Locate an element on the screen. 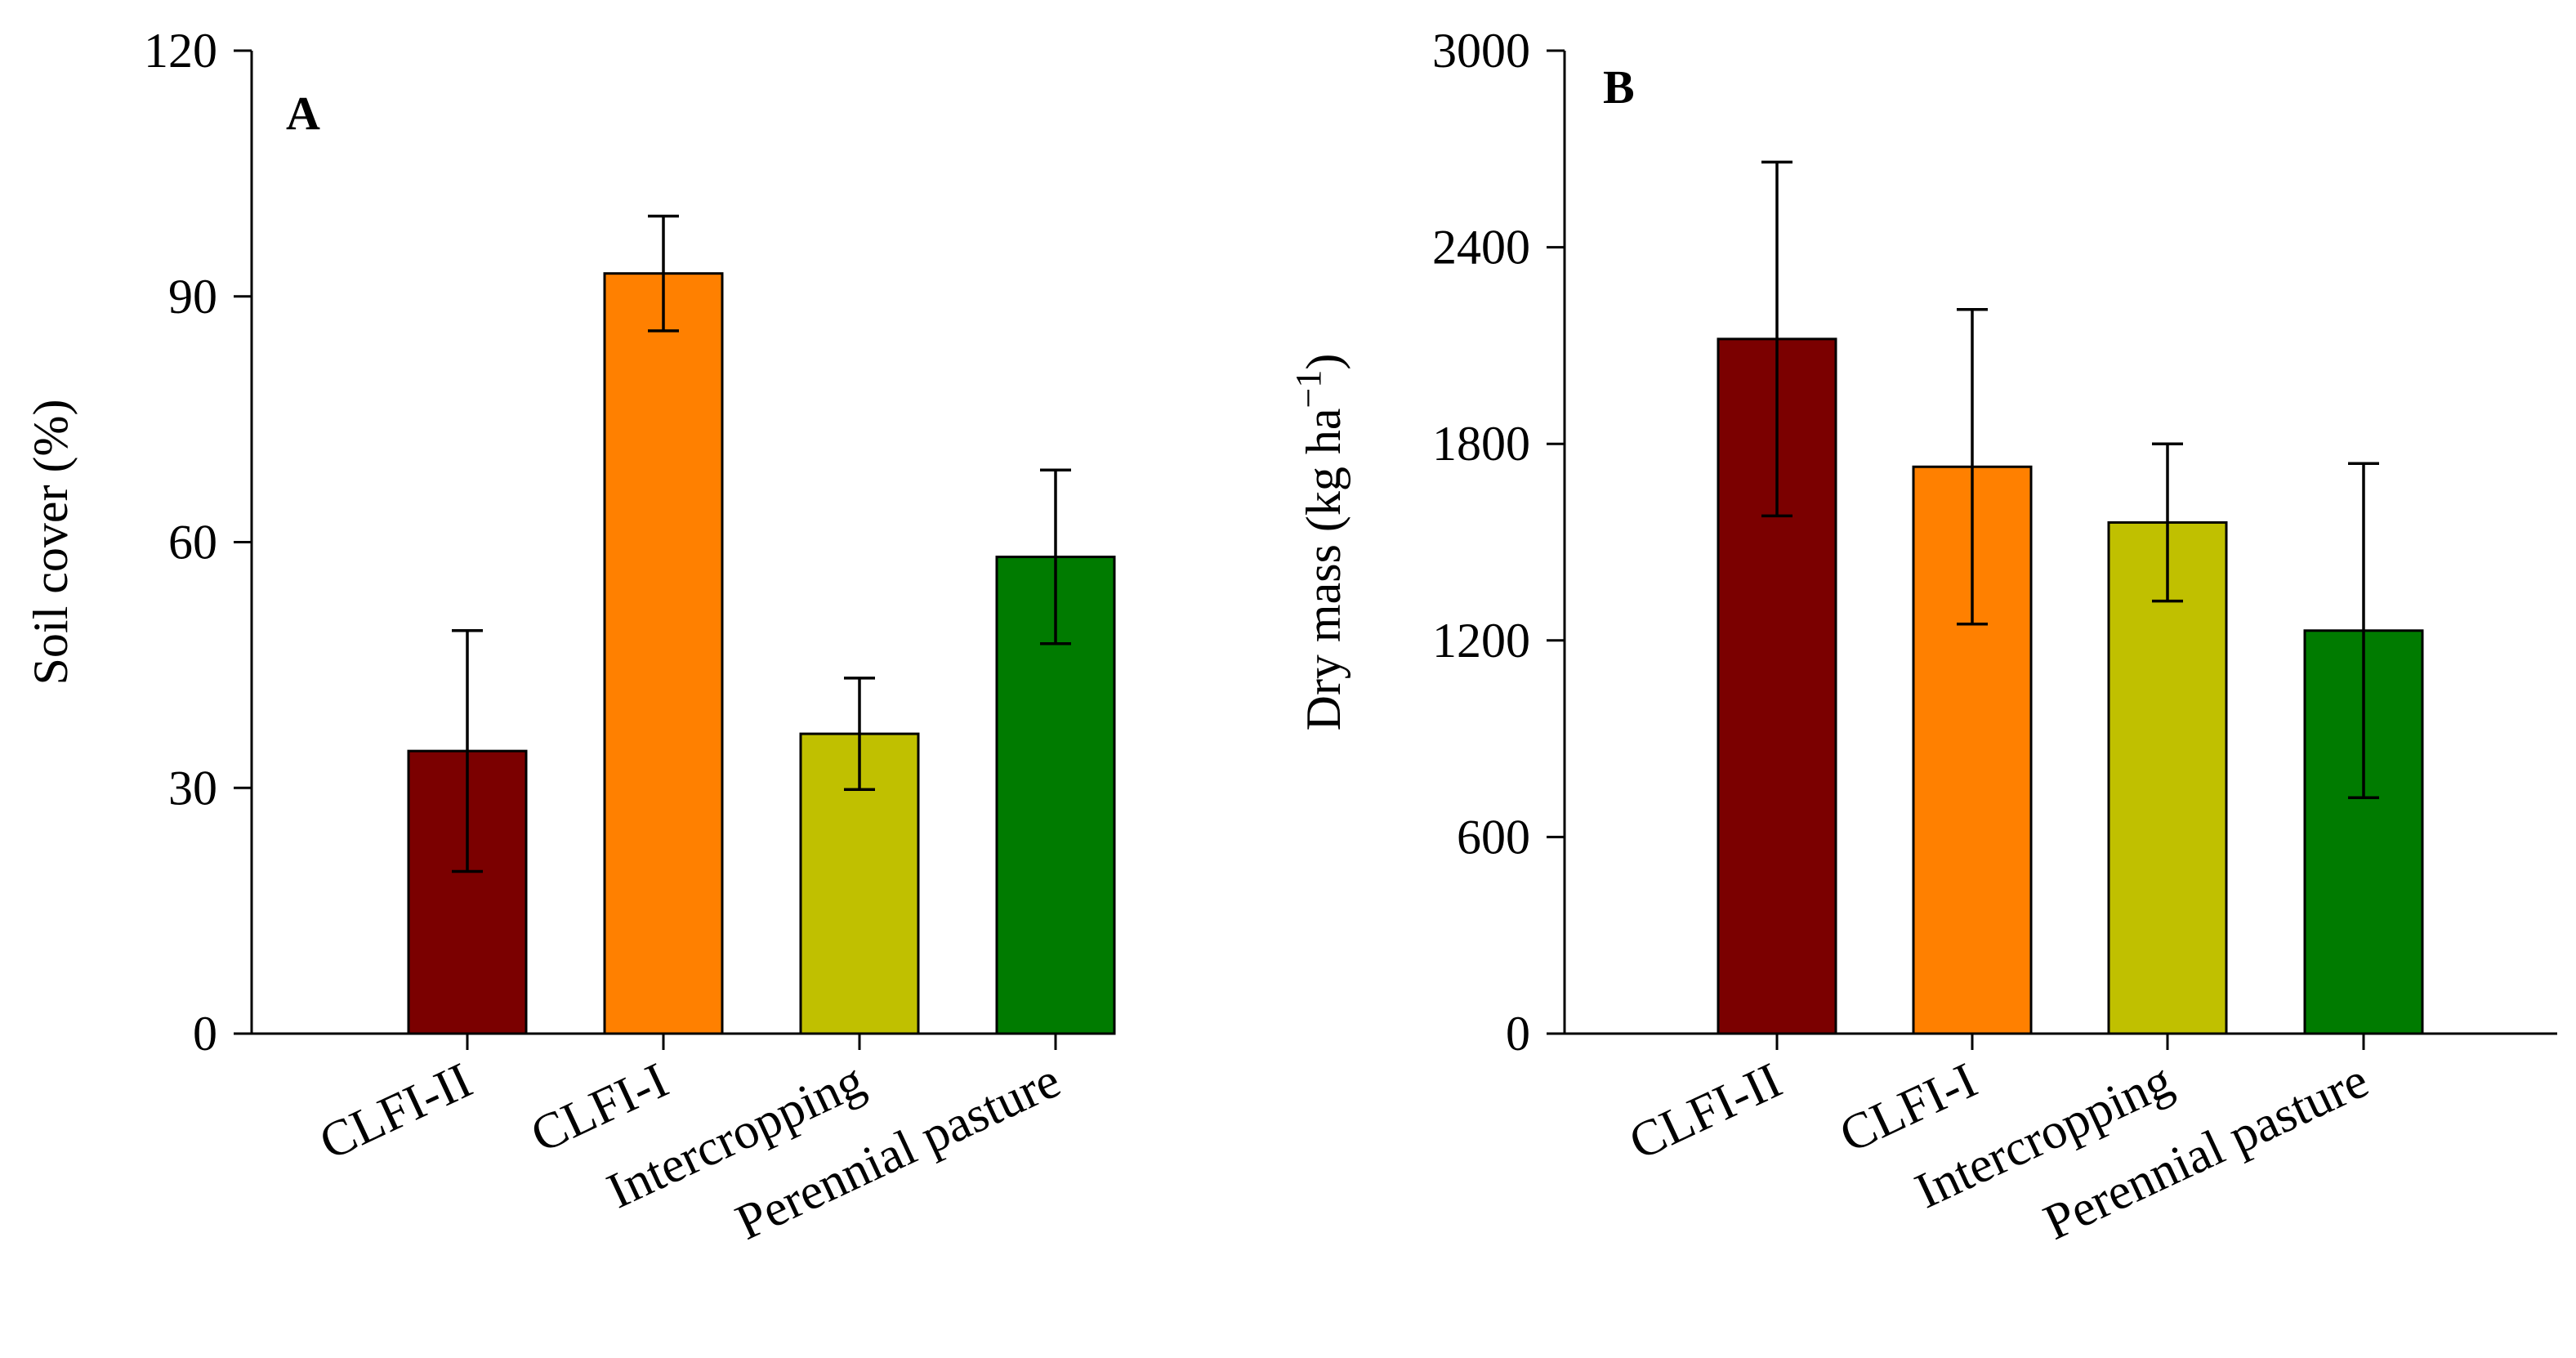  x-tick-label-a-clfi-ii: CLFI-II is located at coordinates (395, 1112).